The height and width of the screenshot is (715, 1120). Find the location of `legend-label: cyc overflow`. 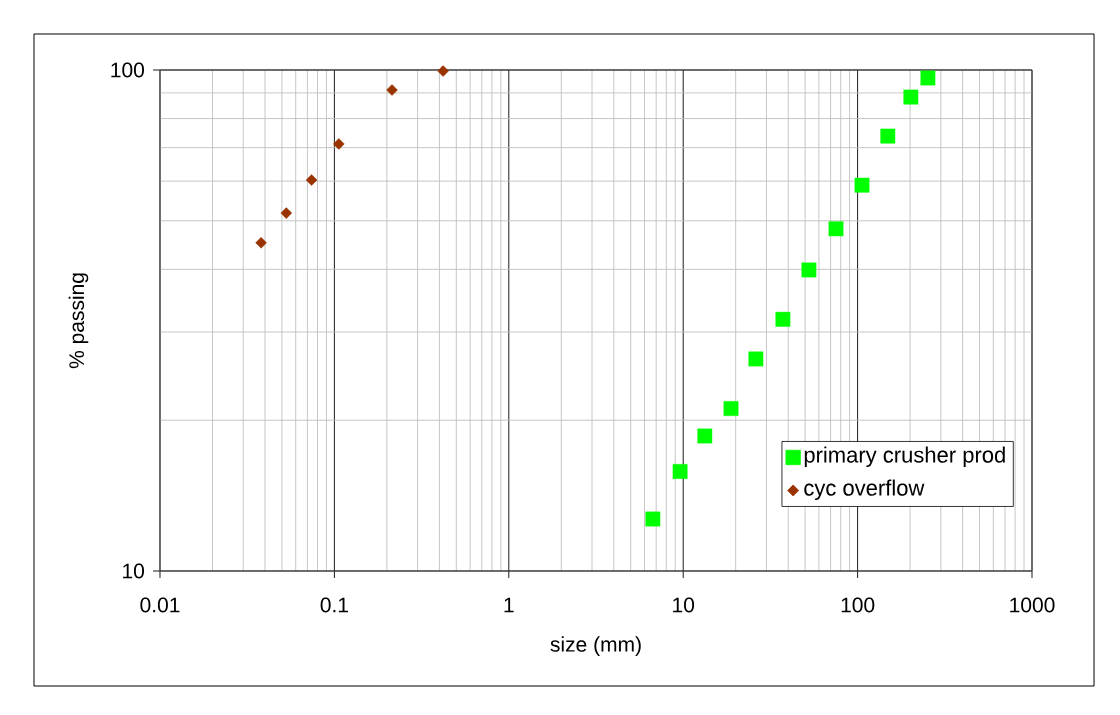

legend-label: cyc overflow is located at coordinates (864, 490).